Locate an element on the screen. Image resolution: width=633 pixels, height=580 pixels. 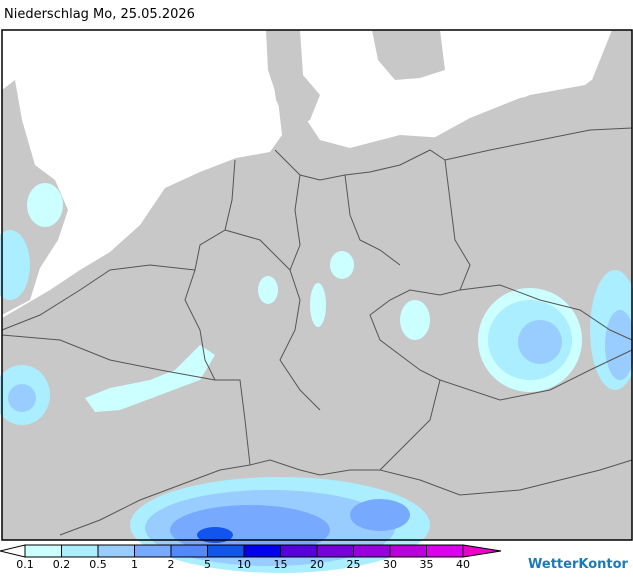
sweden is located at coordinates (408, 55).